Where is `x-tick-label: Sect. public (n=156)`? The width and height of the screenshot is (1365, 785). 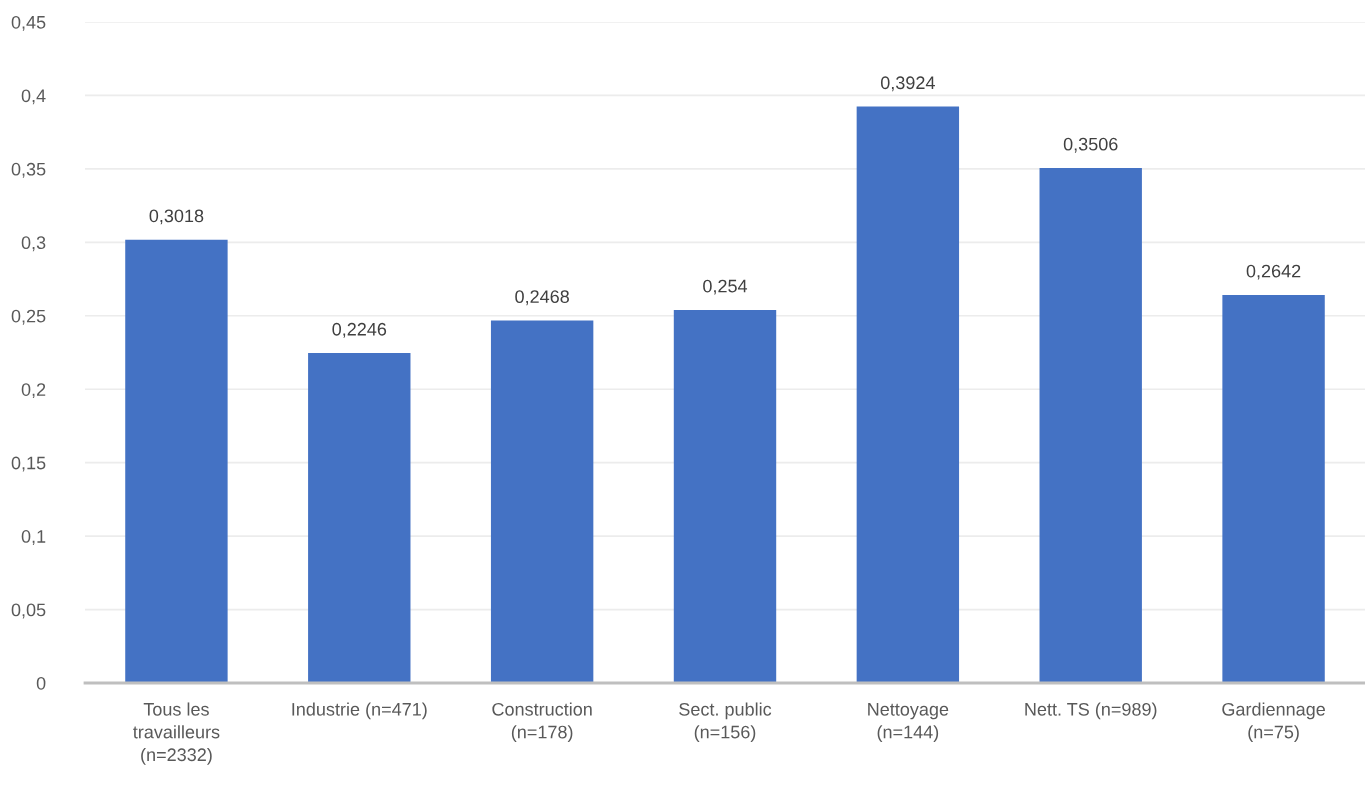
x-tick-label: Sect. public (n=156) is located at coordinates (725, 722).